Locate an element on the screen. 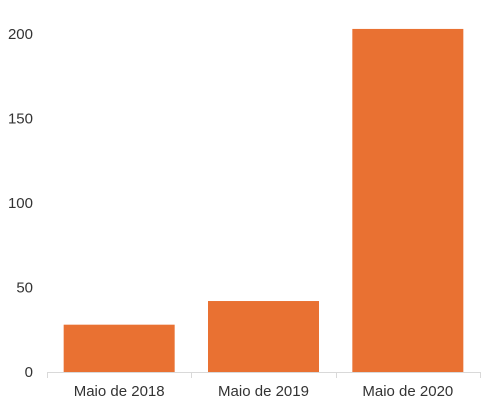 Image resolution: width=498 pixels, height=410 pixels. y-tick-label: 50 is located at coordinates (24, 288).